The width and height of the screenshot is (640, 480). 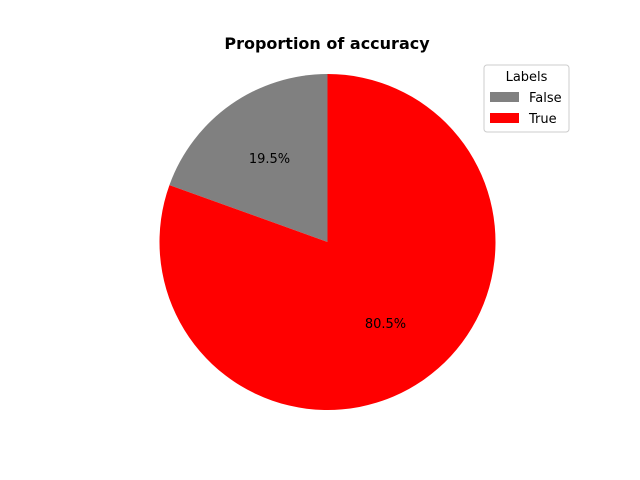 I want to click on legend-swatch-true, so click(x=504, y=118).